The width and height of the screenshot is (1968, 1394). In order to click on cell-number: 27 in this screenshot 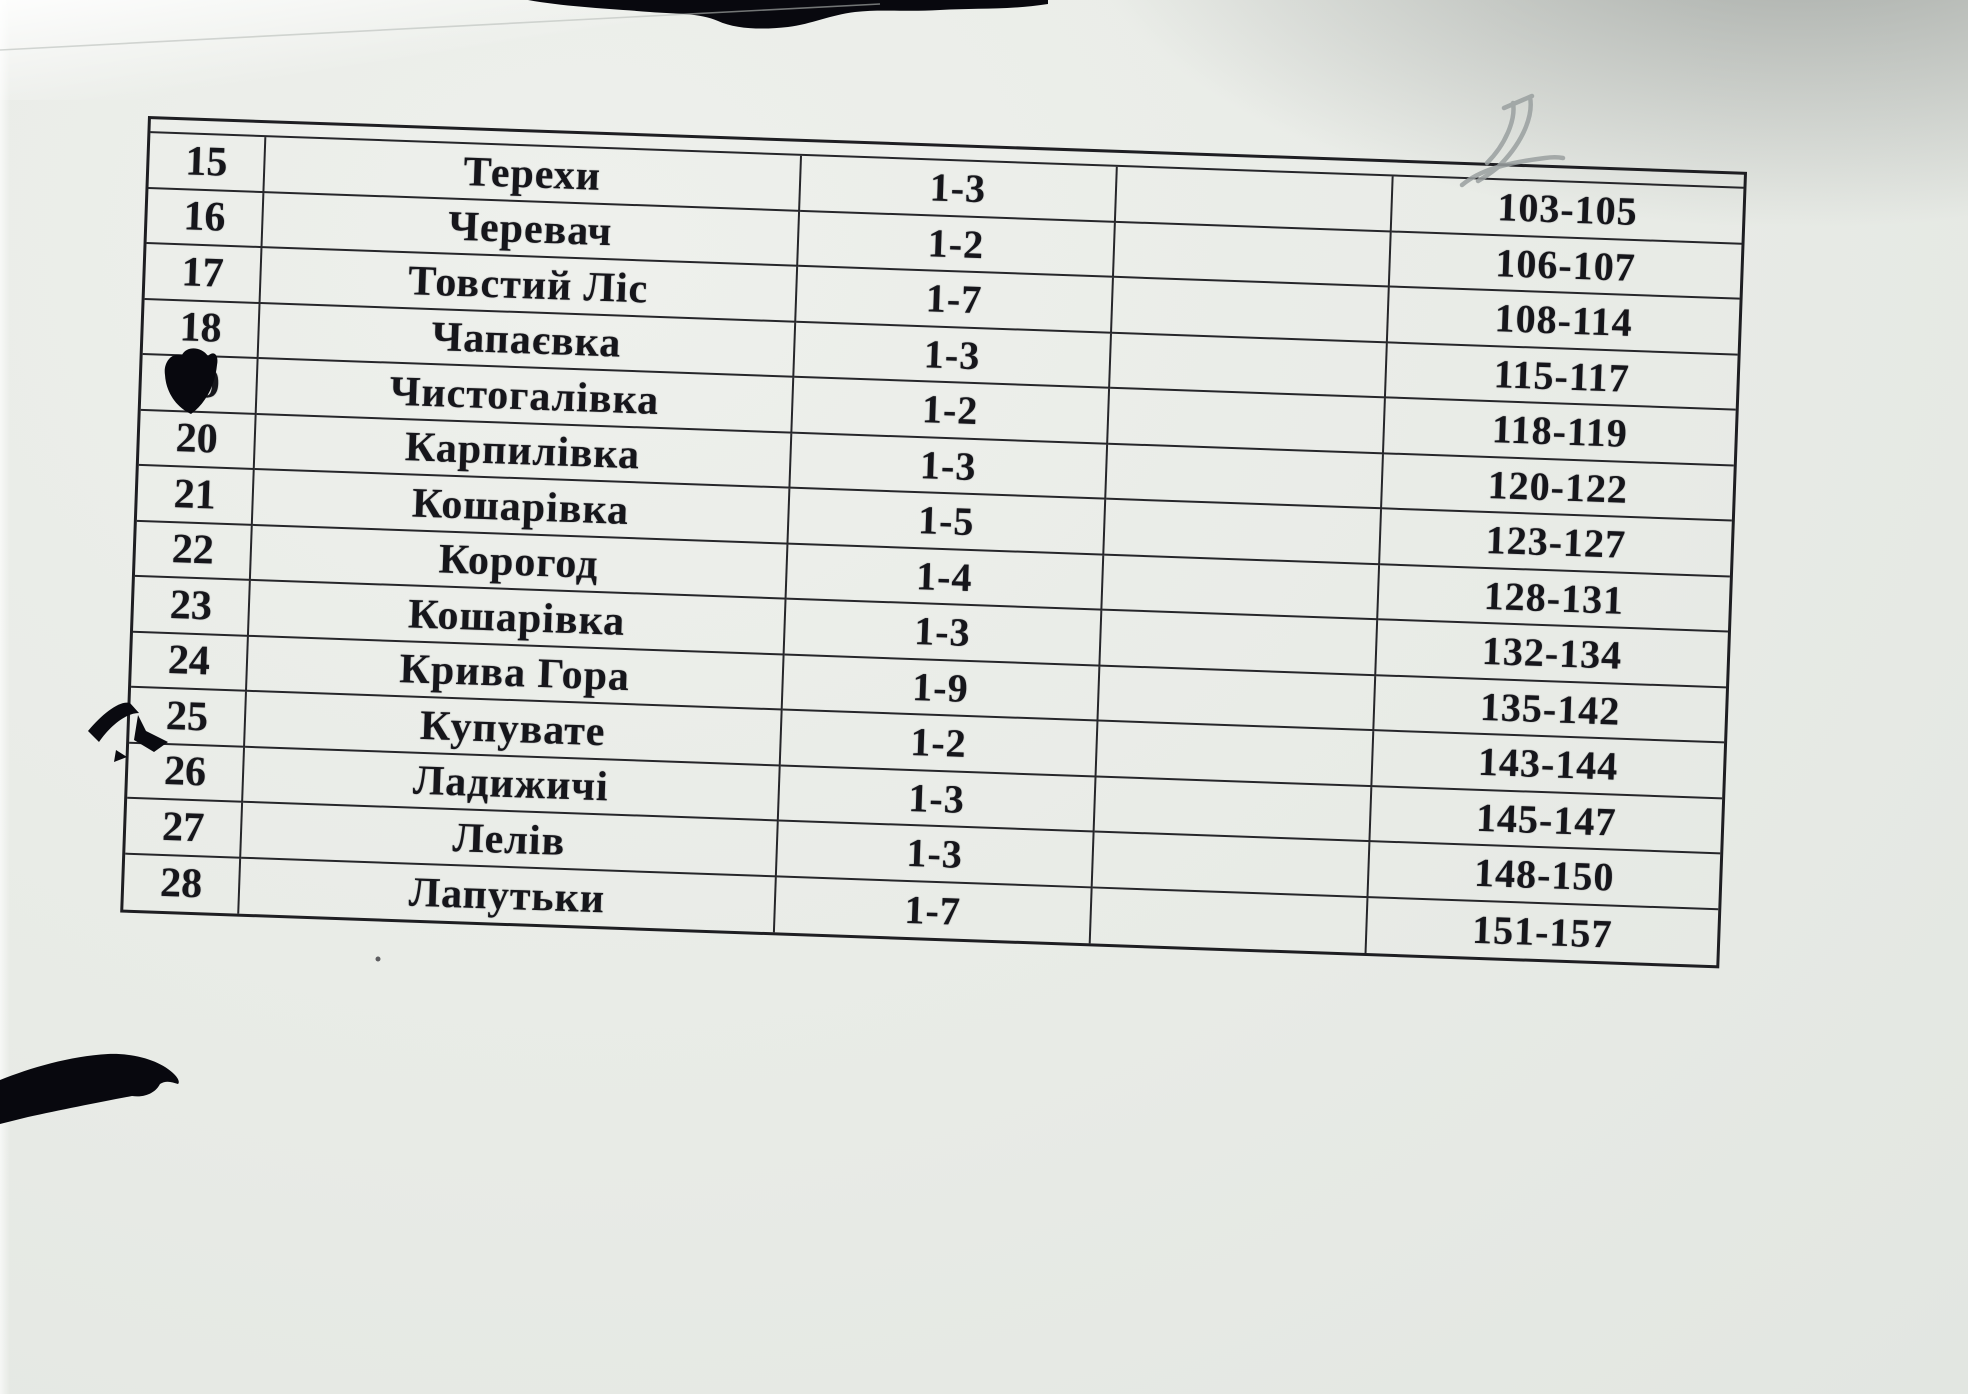, I will do `click(184, 828)`.